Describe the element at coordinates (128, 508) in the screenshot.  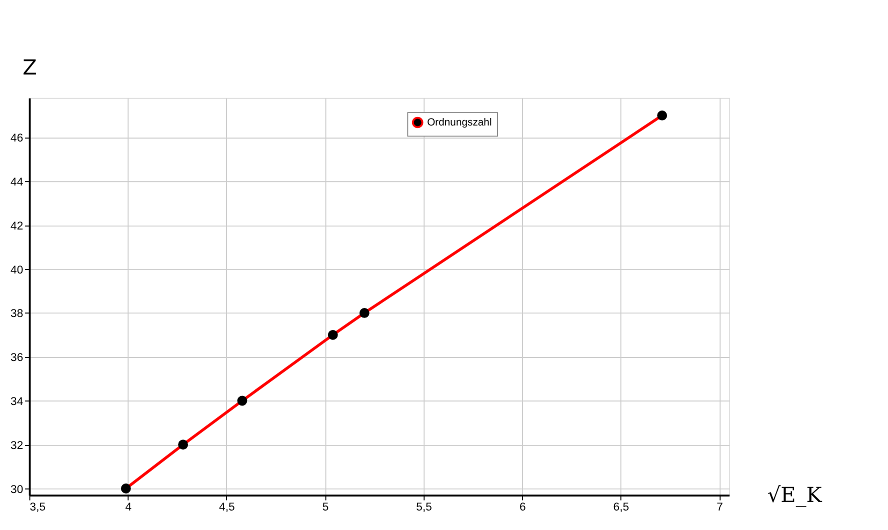
I see `x-tick-label: 4` at that location.